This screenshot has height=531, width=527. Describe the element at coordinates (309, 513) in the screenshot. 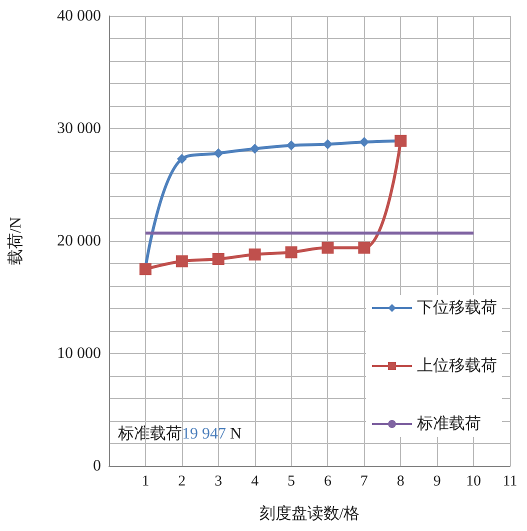

I see `x-axis-title: 刻度盘读数/格` at that location.